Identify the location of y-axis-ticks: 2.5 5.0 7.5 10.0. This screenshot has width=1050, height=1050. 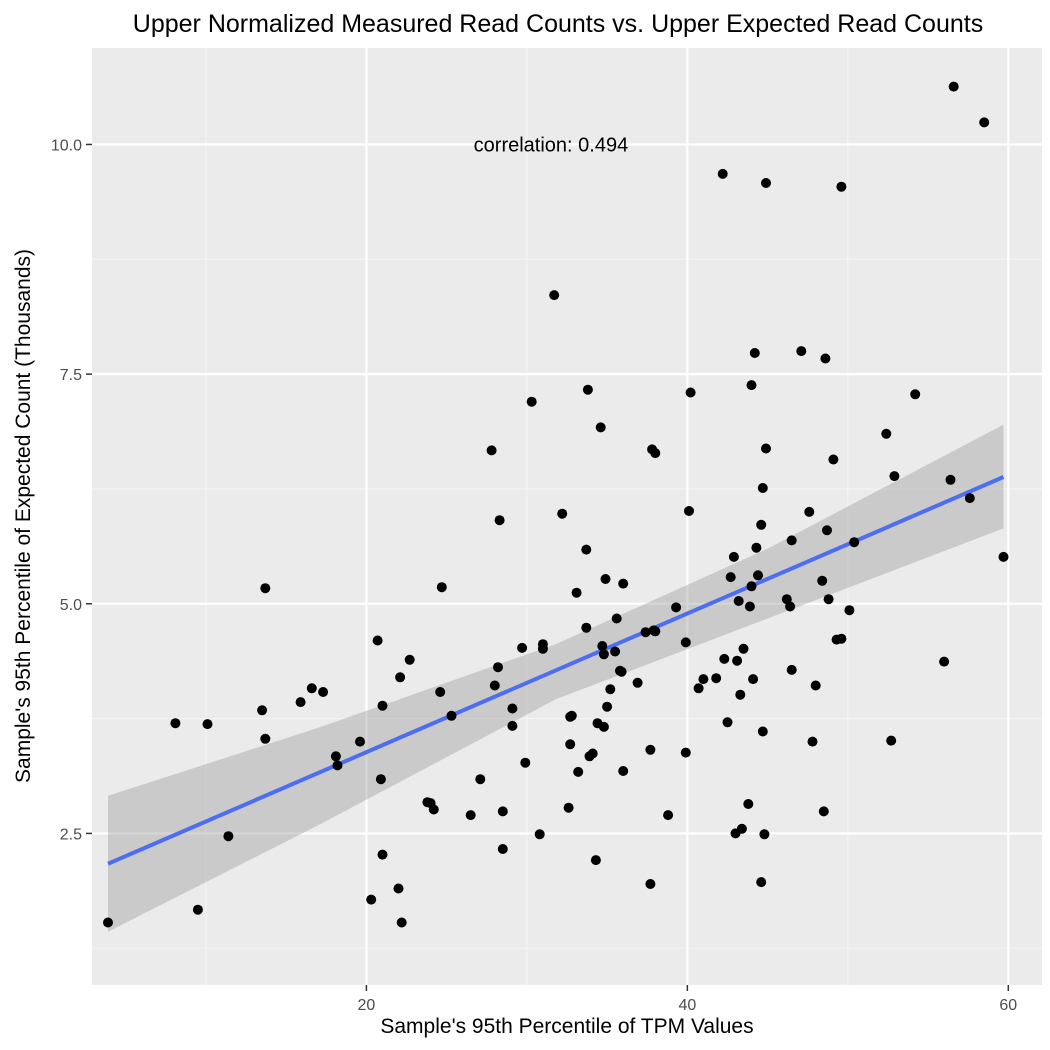
(71, 490).